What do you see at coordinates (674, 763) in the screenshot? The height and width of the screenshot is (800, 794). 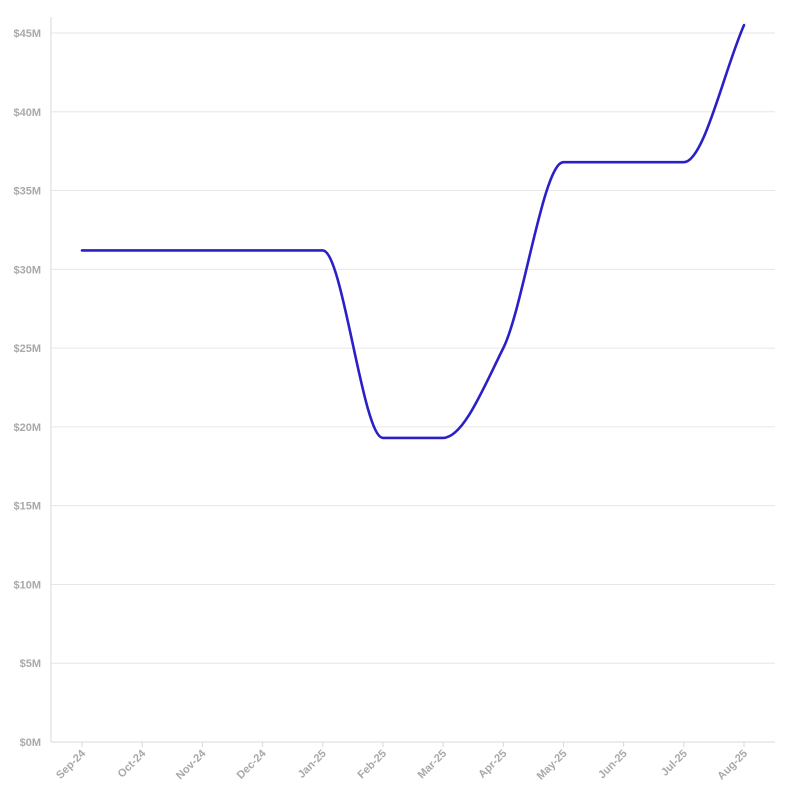 I see `x-tick-label: Jul-25` at bounding box center [674, 763].